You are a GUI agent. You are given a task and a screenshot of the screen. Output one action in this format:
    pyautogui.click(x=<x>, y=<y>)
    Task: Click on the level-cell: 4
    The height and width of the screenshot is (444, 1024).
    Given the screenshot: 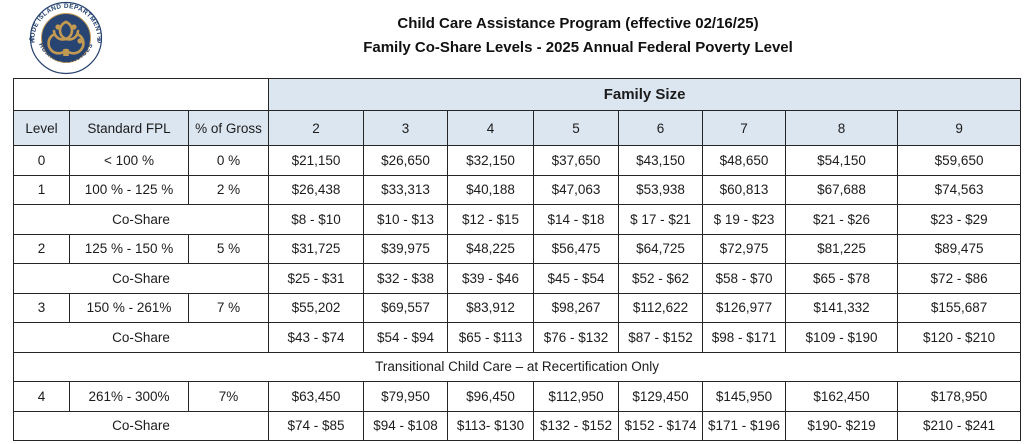 What is the action you would take?
    pyautogui.click(x=41, y=396)
    